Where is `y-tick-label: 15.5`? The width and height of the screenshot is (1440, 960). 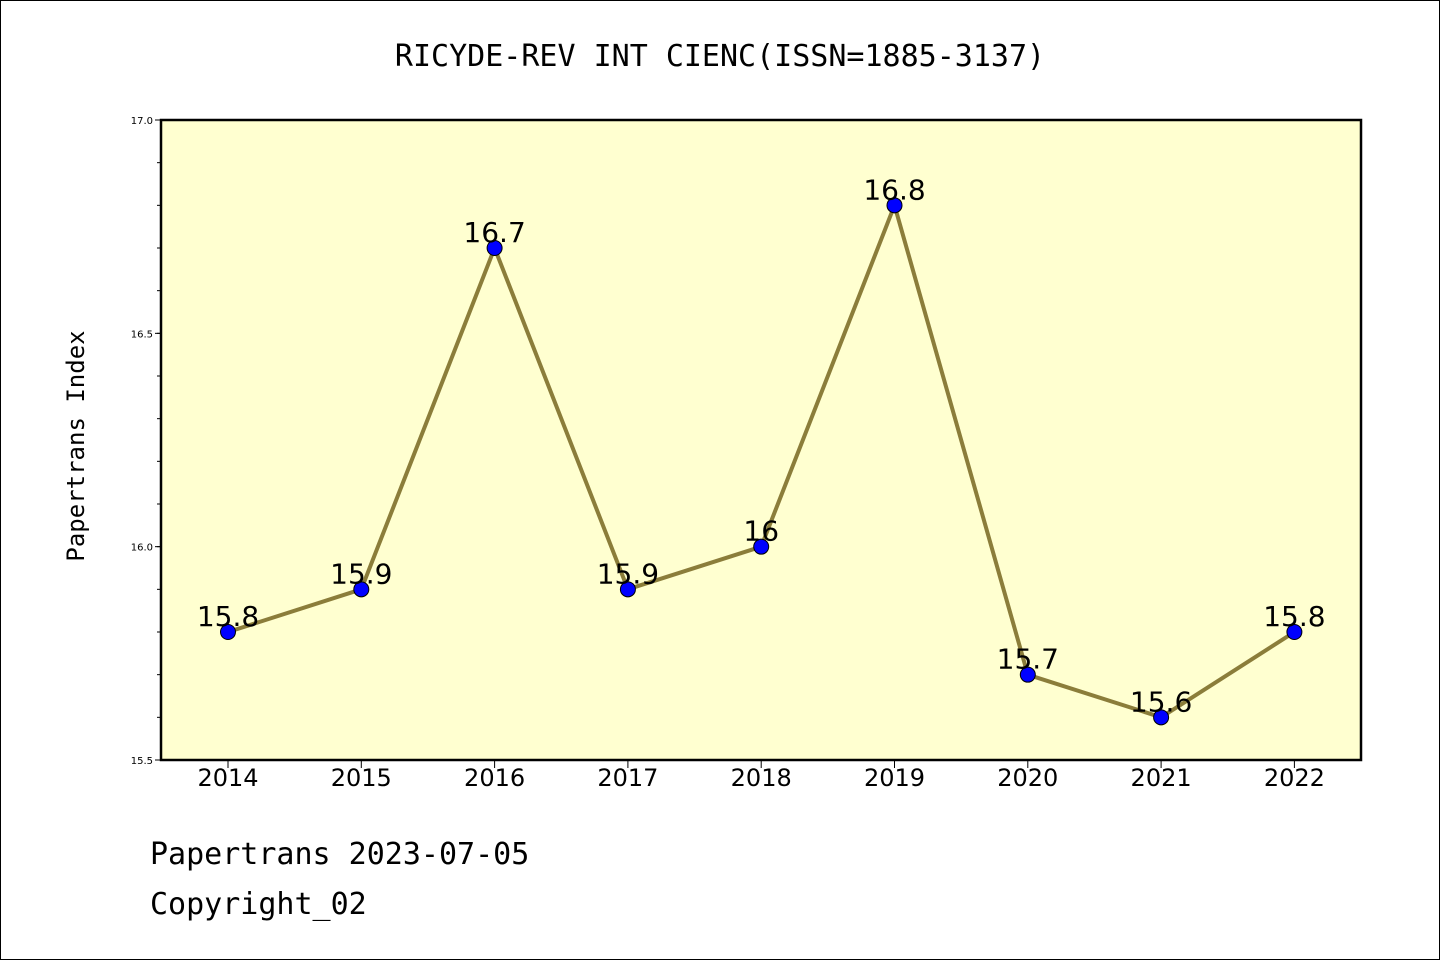 y-tick-label: 15.5 is located at coordinates (142, 761).